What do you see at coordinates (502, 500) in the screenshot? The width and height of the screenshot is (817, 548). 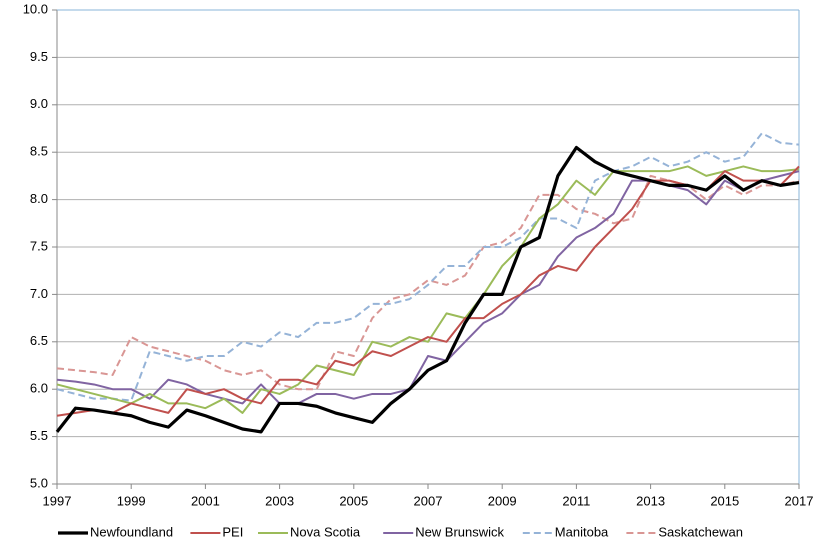 I see `x-tick-label: 2009` at bounding box center [502, 500].